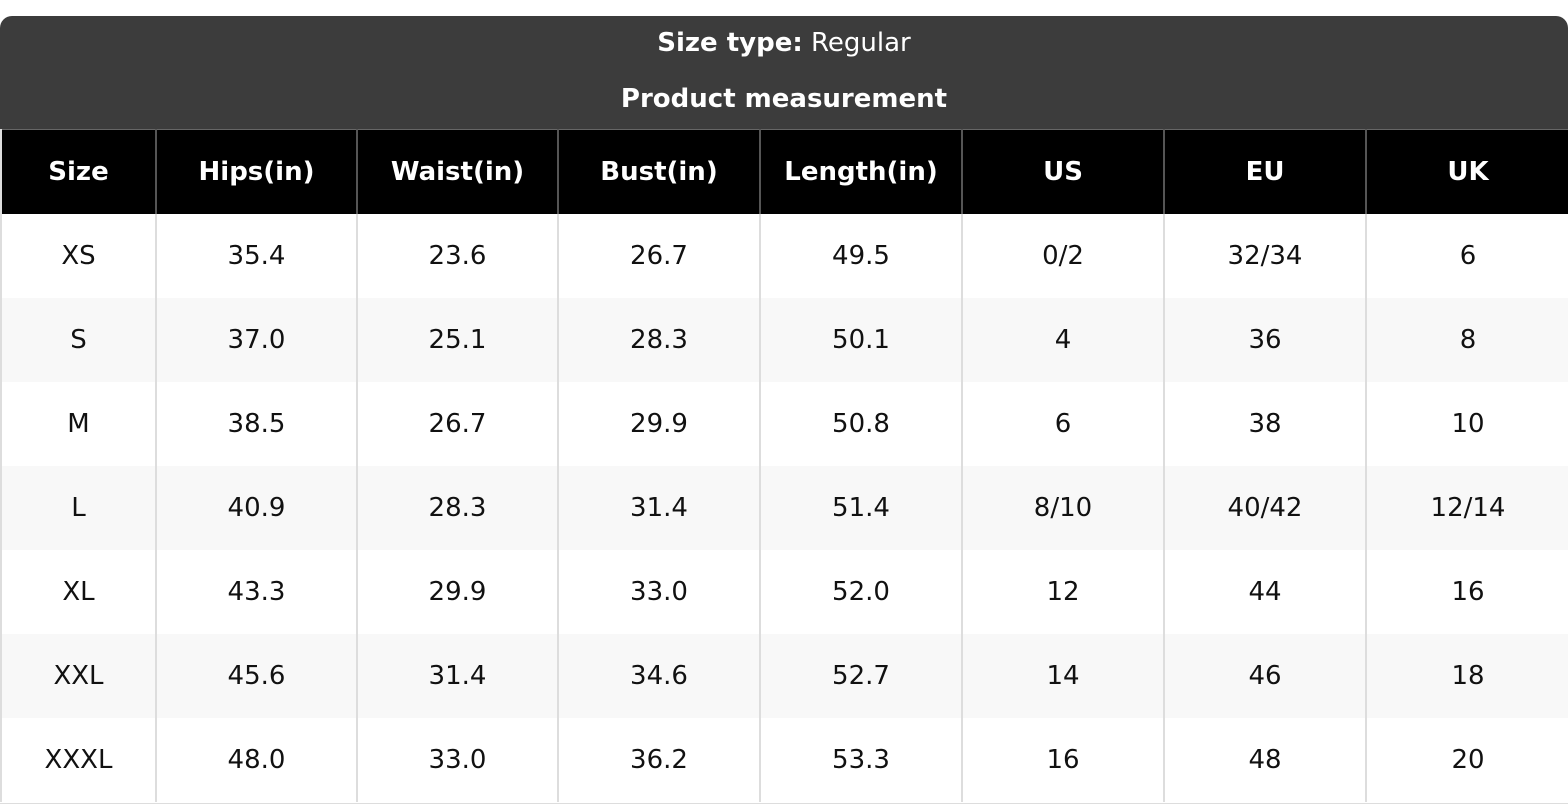  I want to click on column-header: US, so click(1062, 171).